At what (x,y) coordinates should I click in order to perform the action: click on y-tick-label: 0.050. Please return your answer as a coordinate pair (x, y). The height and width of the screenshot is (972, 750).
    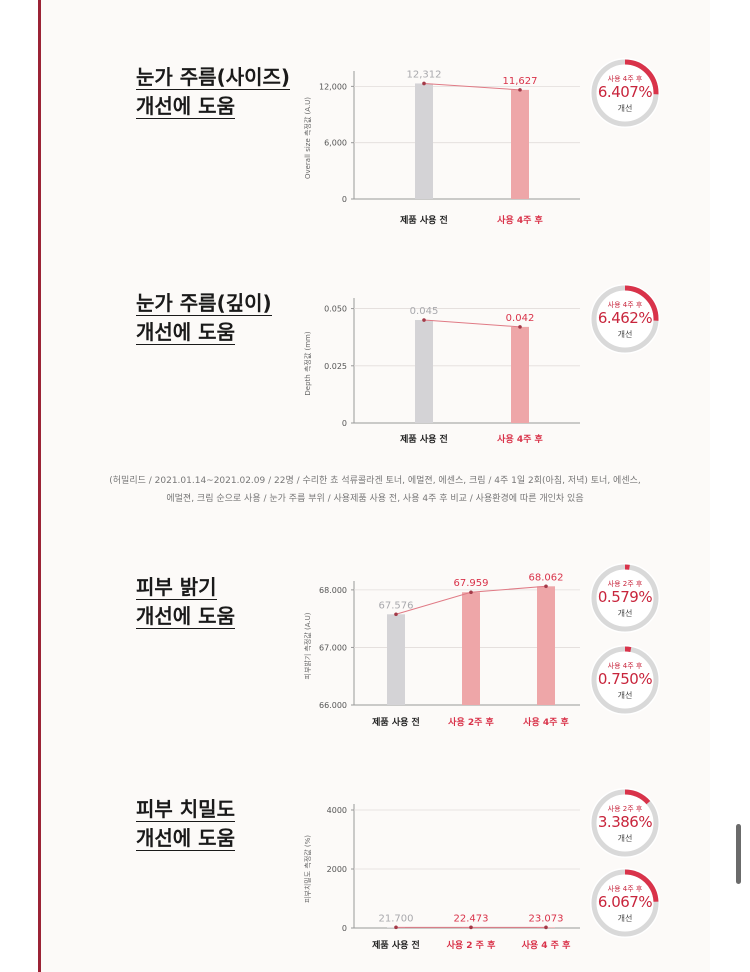
    Looking at the image, I should click on (335, 309).